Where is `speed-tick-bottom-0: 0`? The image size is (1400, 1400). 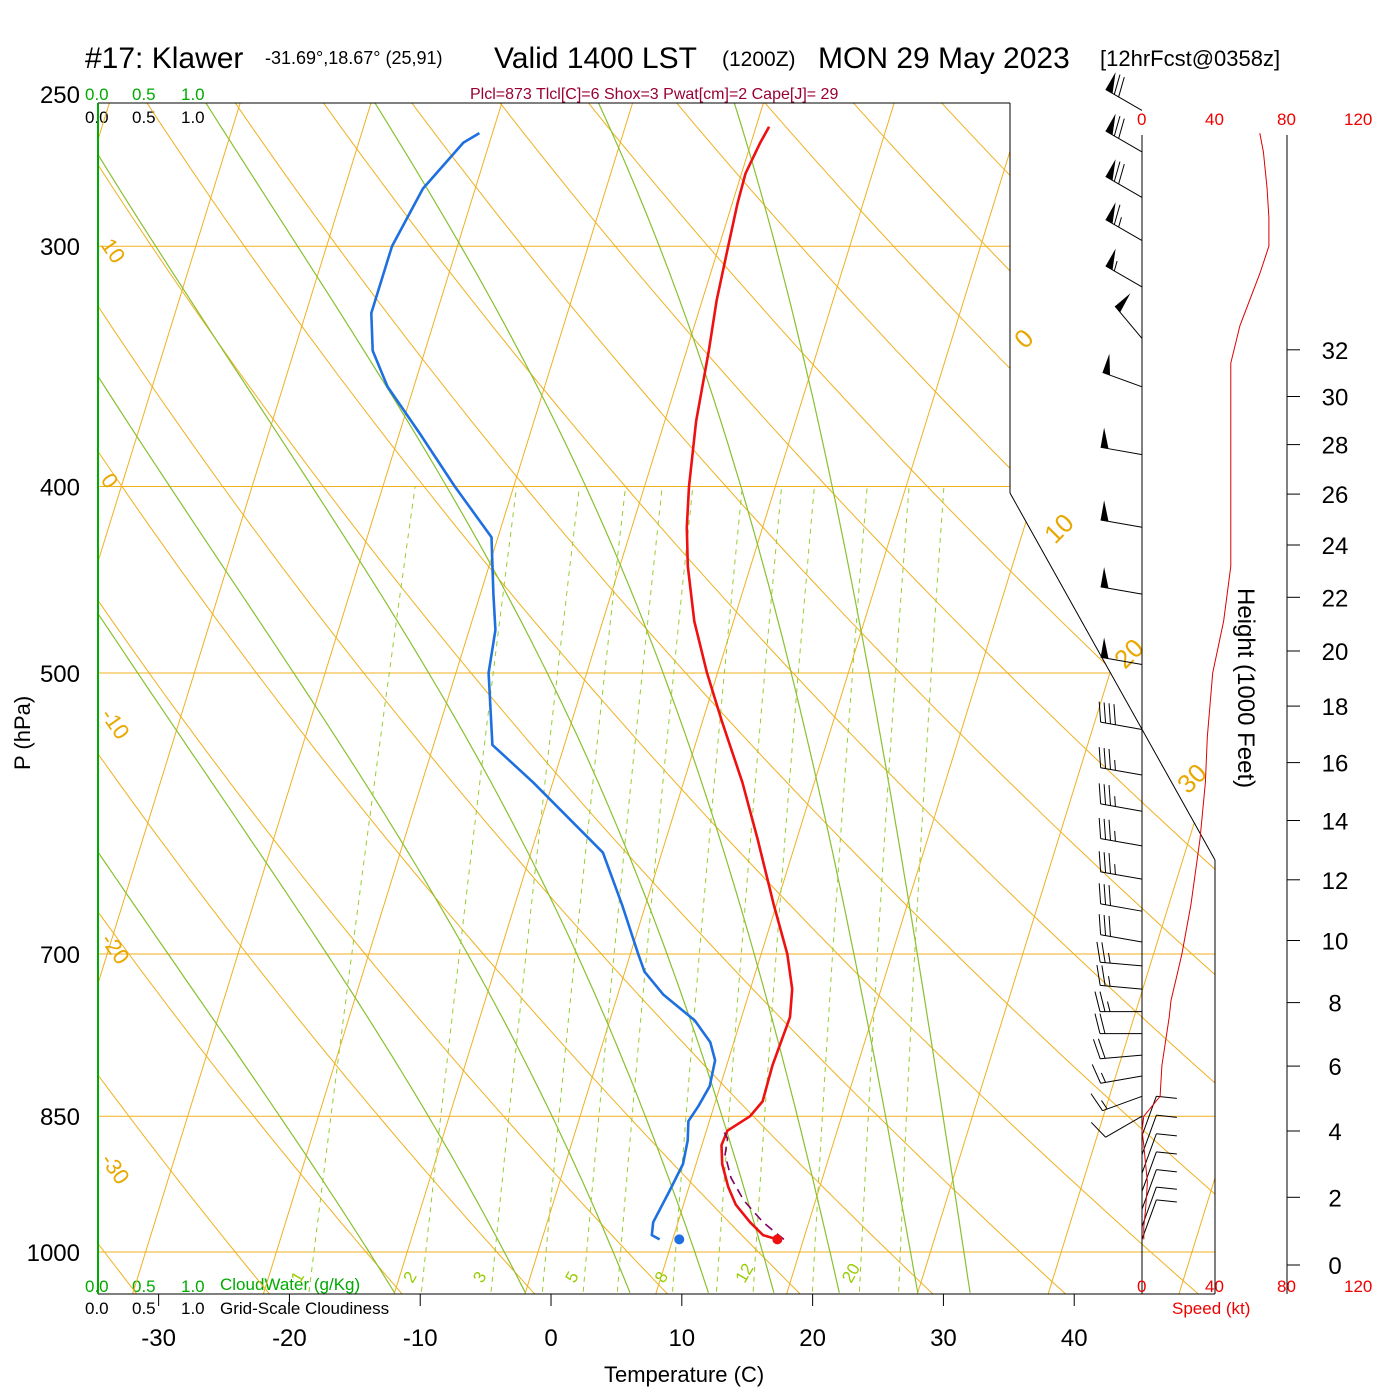 speed-tick-bottom-0: 0 is located at coordinates (1141, 1286).